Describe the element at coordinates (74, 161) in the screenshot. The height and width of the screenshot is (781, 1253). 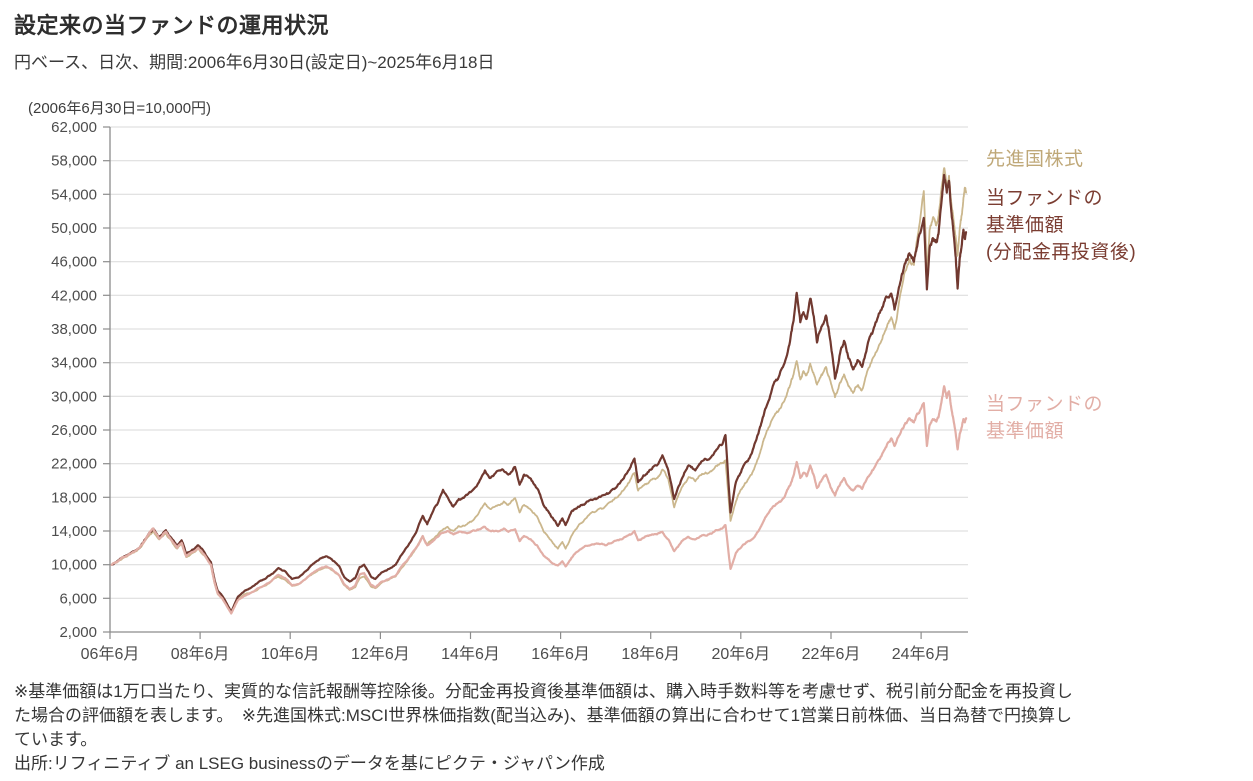
I see `svg-text: 58,000` at that location.